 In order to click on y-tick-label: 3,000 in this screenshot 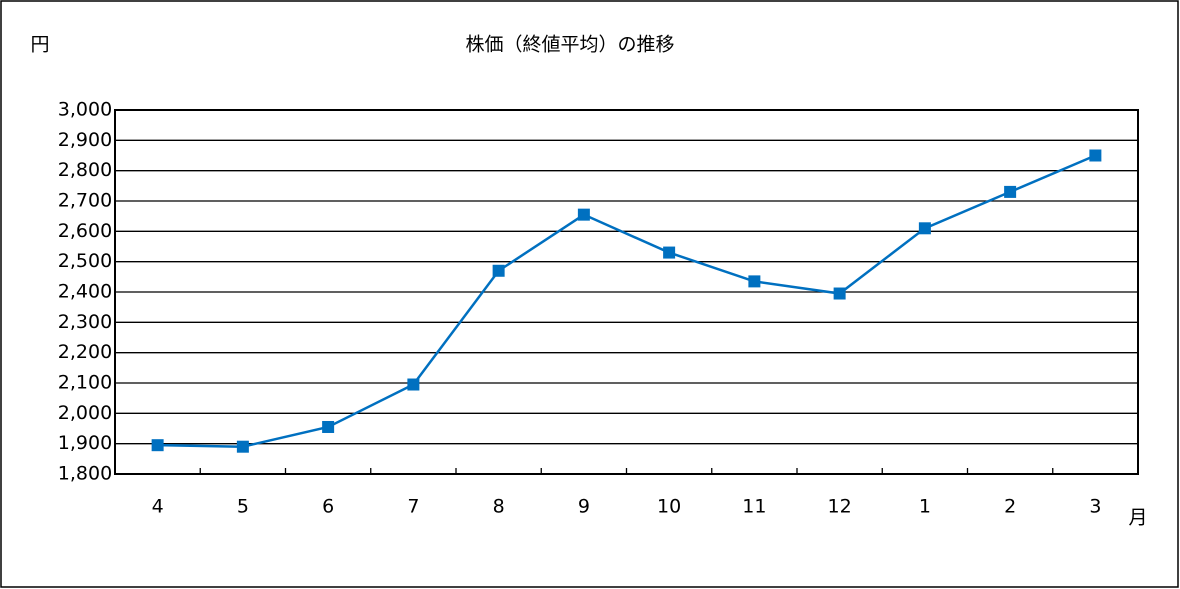, I will do `click(85, 110)`.